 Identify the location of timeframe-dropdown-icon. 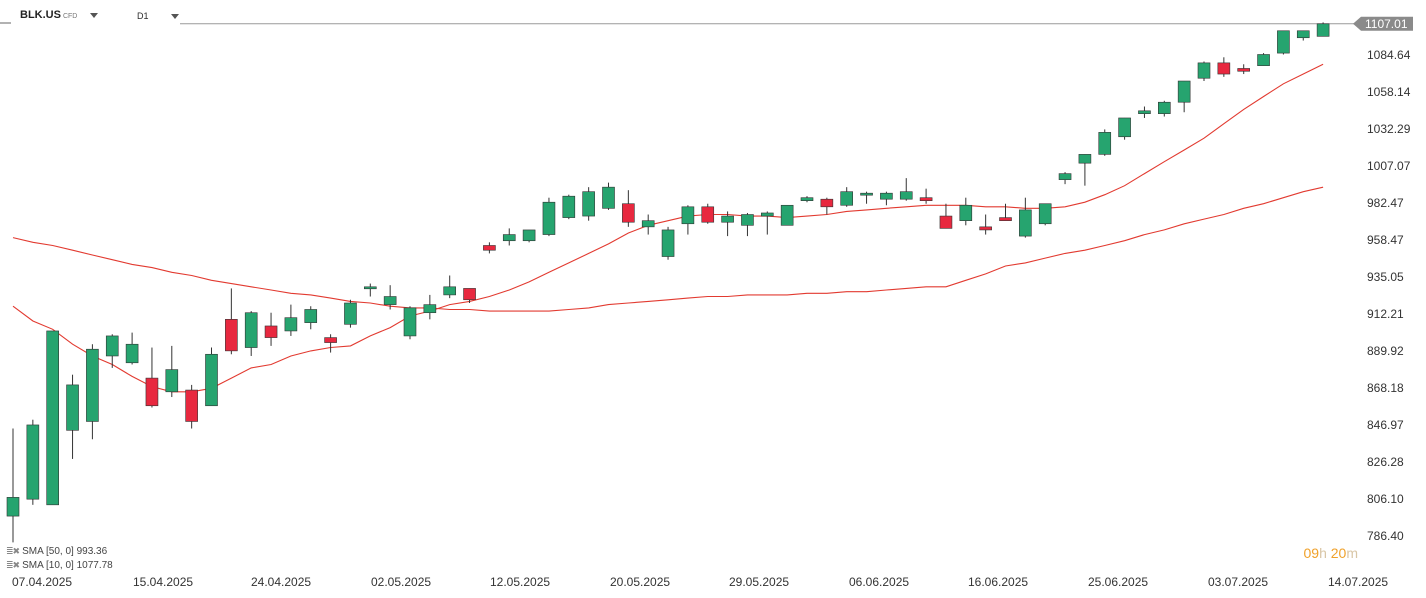
(175, 17).